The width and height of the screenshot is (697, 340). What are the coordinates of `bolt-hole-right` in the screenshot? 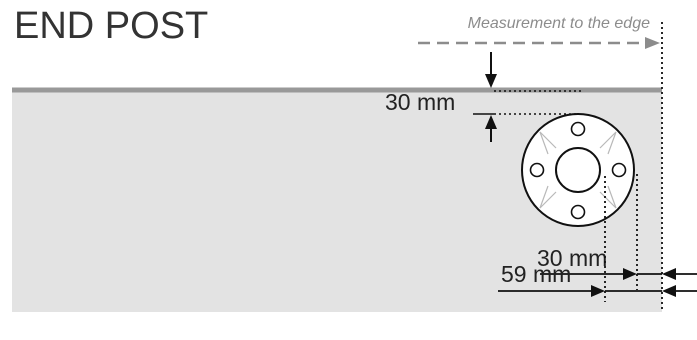 It's located at (619, 170).